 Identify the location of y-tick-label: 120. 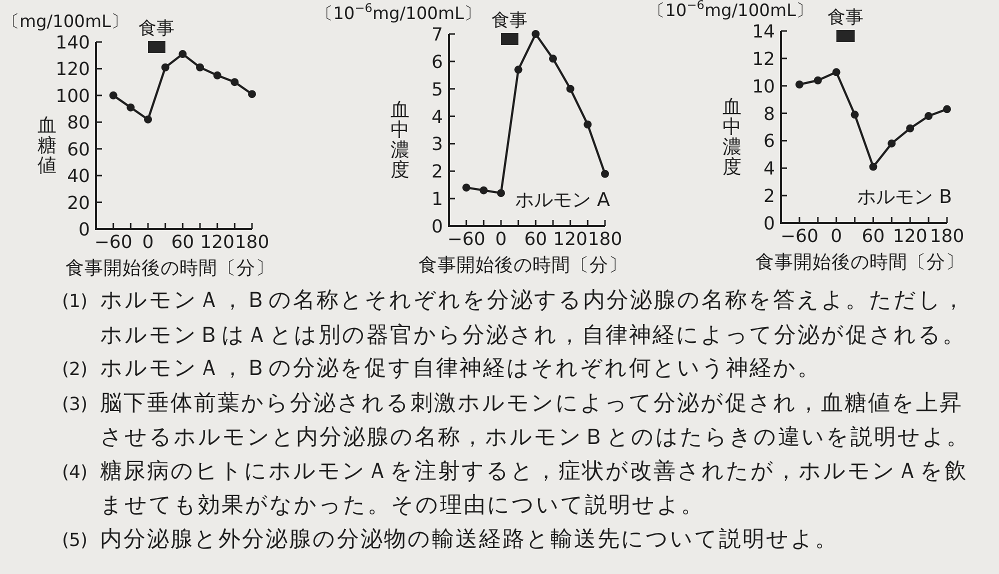
(73, 69).